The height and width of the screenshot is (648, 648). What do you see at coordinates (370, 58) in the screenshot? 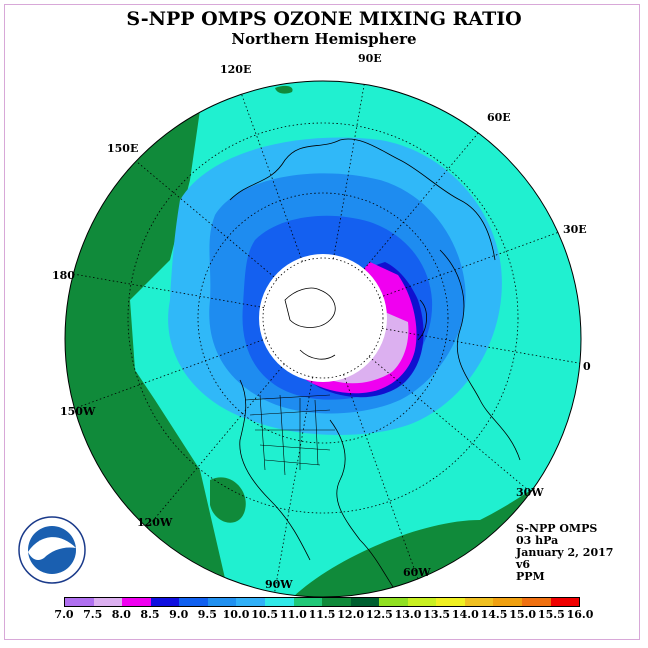
I see `lon-label-90e: 90E` at bounding box center [370, 58].